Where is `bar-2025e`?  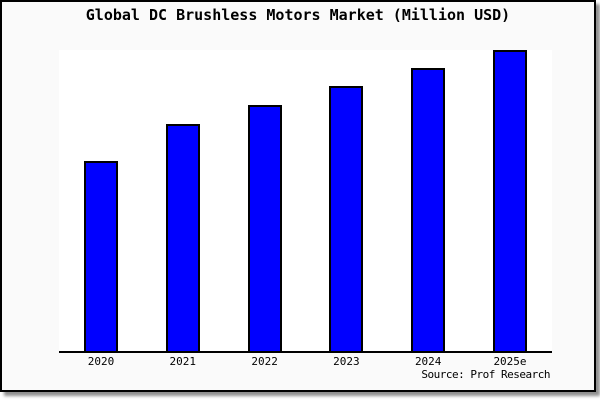 bar-2025e is located at coordinates (510, 200).